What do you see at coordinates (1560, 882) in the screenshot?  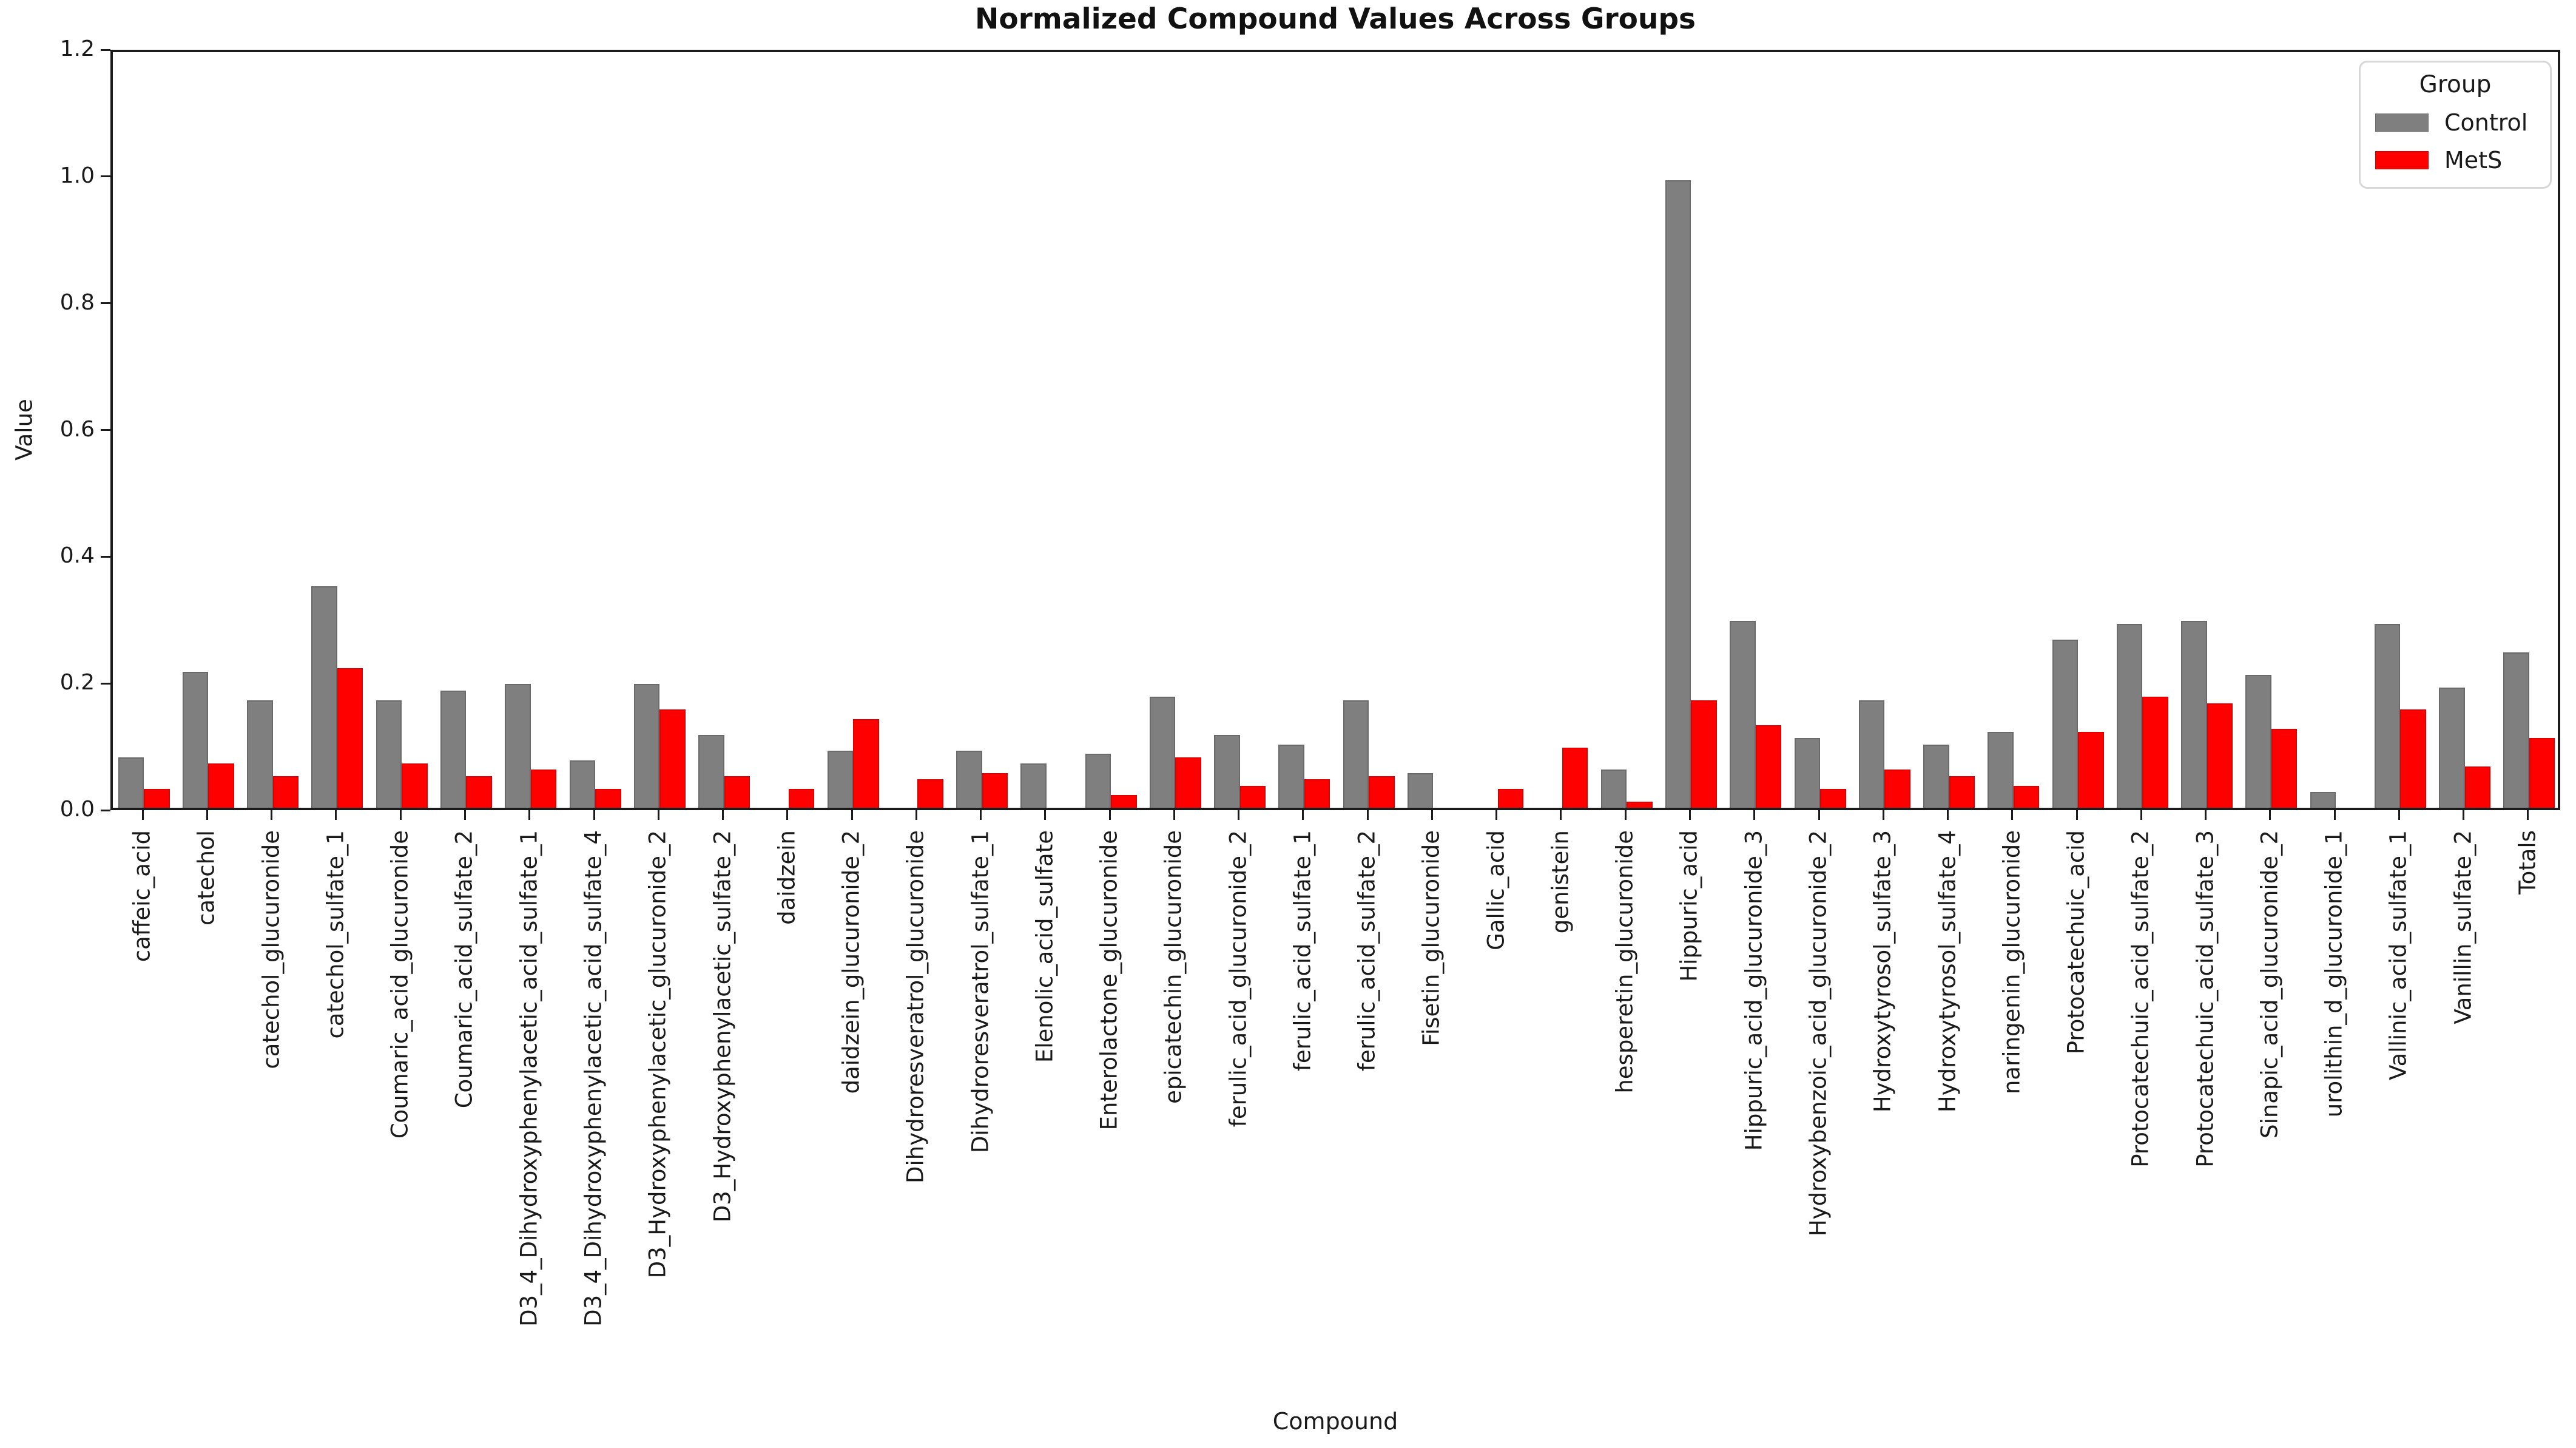 I see `x-tick-label: genistein` at bounding box center [1560, 882].